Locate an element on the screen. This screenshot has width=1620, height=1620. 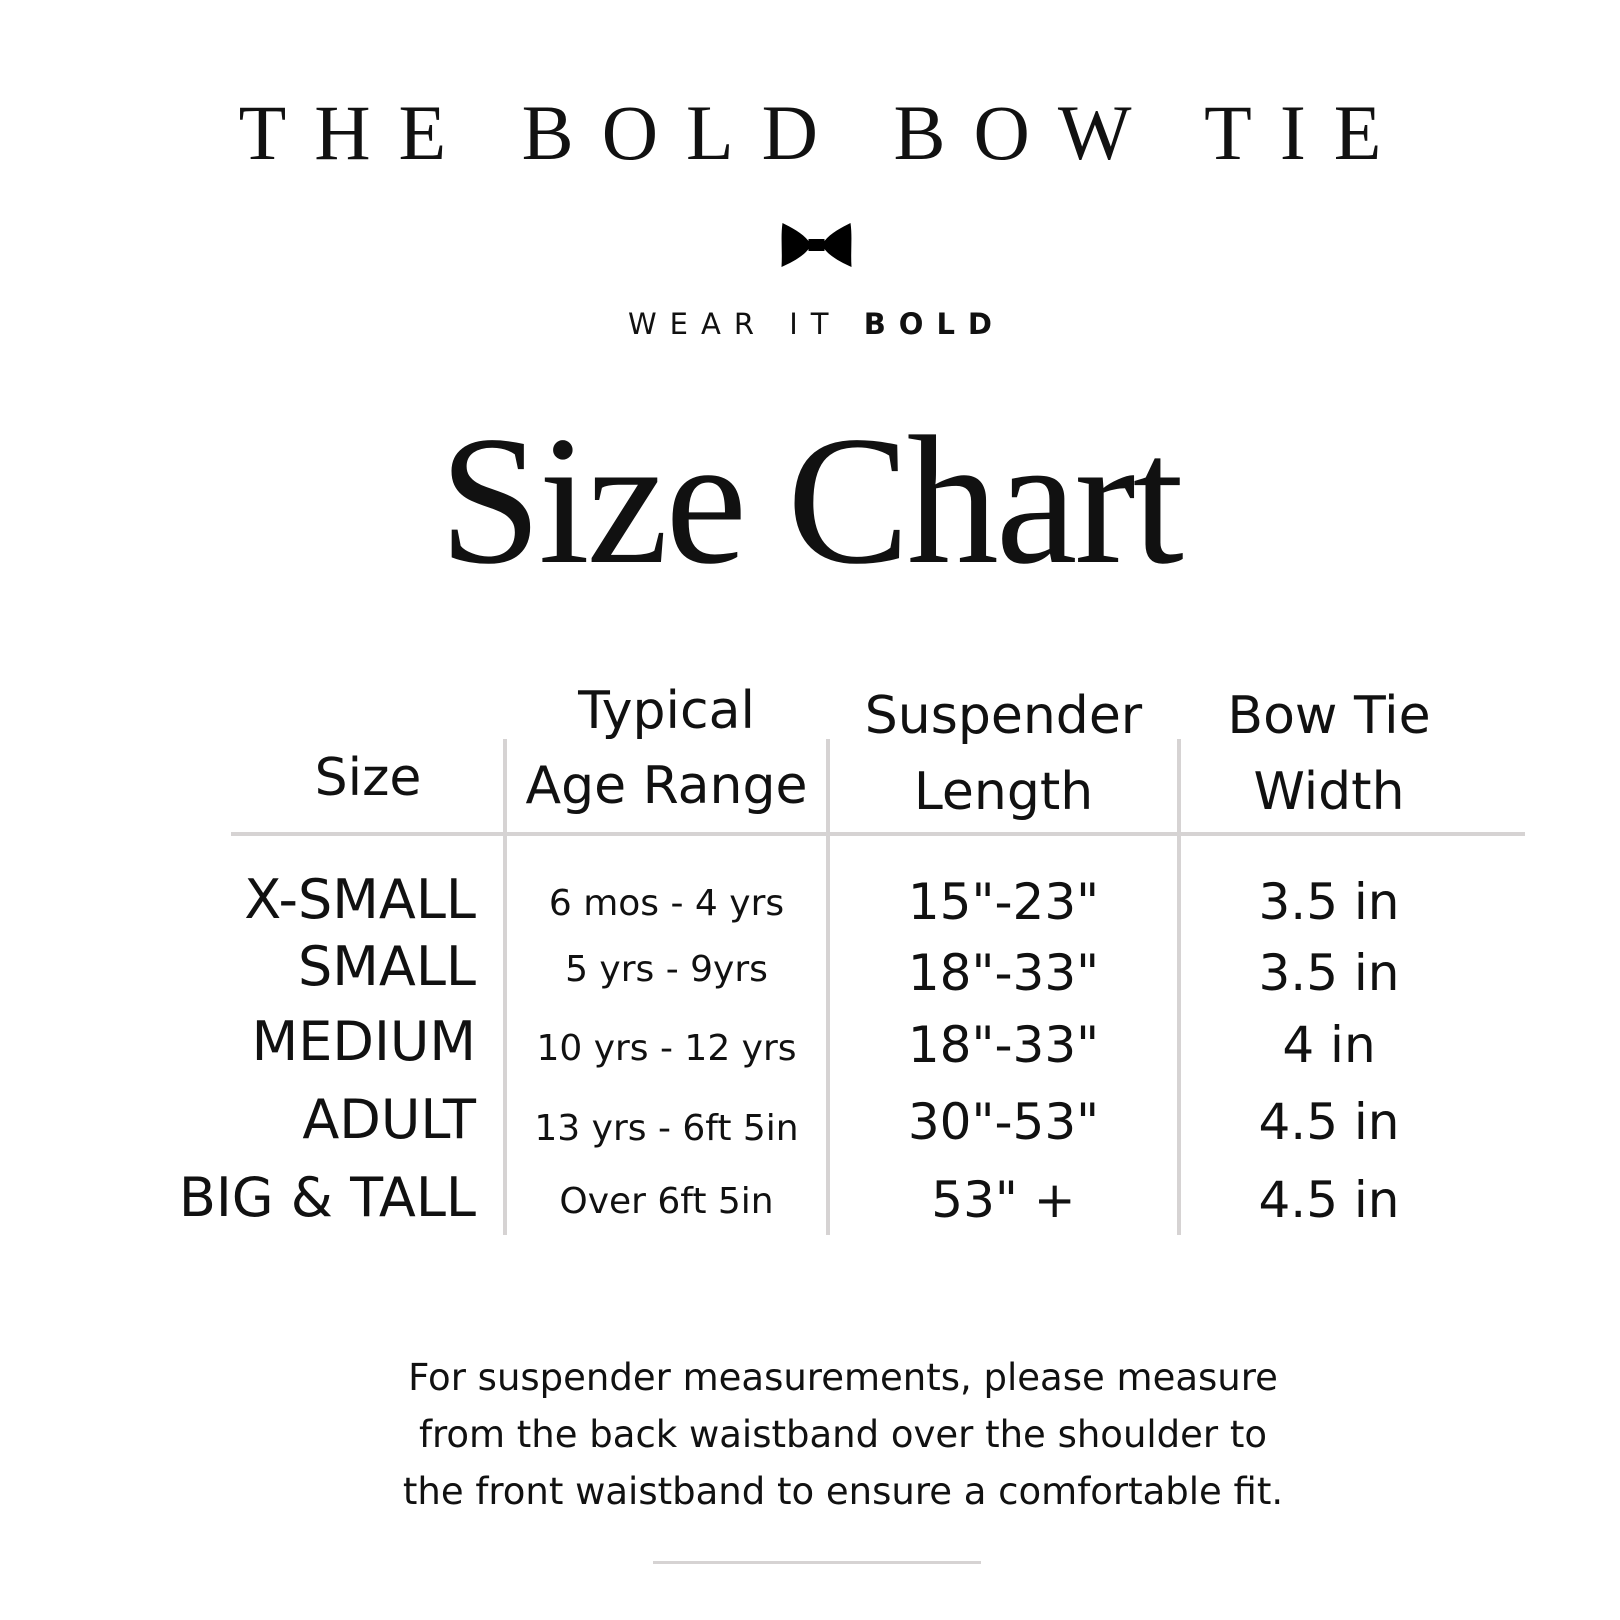
bow-tie-icon is located at coordinates (816, 245).